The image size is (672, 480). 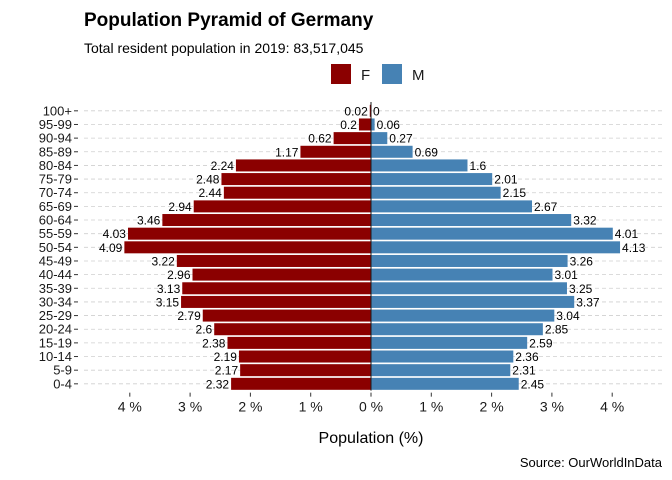 What do you see at coordinates (376, 111) in the screenshot?
I see `data-label-male-100+: 0` at bounding box center [376, 111].